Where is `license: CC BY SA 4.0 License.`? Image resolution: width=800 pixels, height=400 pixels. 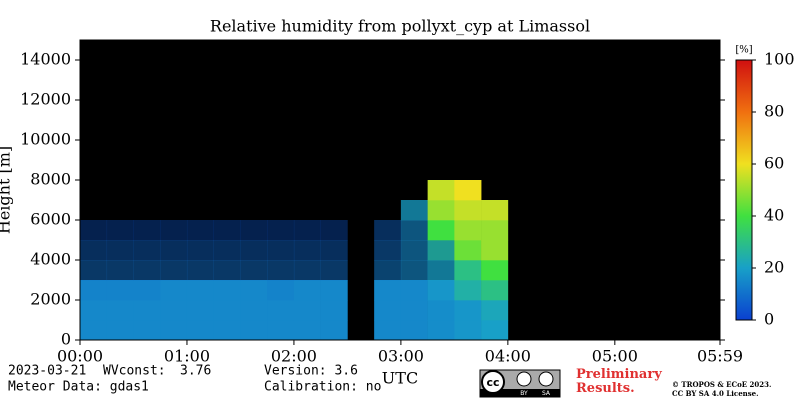
license: CC BY SA 4.0 License. is located at coordinates (715, 393).